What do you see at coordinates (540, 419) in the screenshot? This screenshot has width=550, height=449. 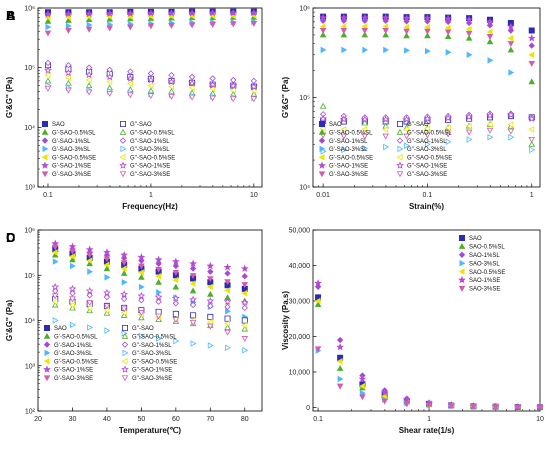 I see `x-tick-label: 10` at bounding box center [540, 419].